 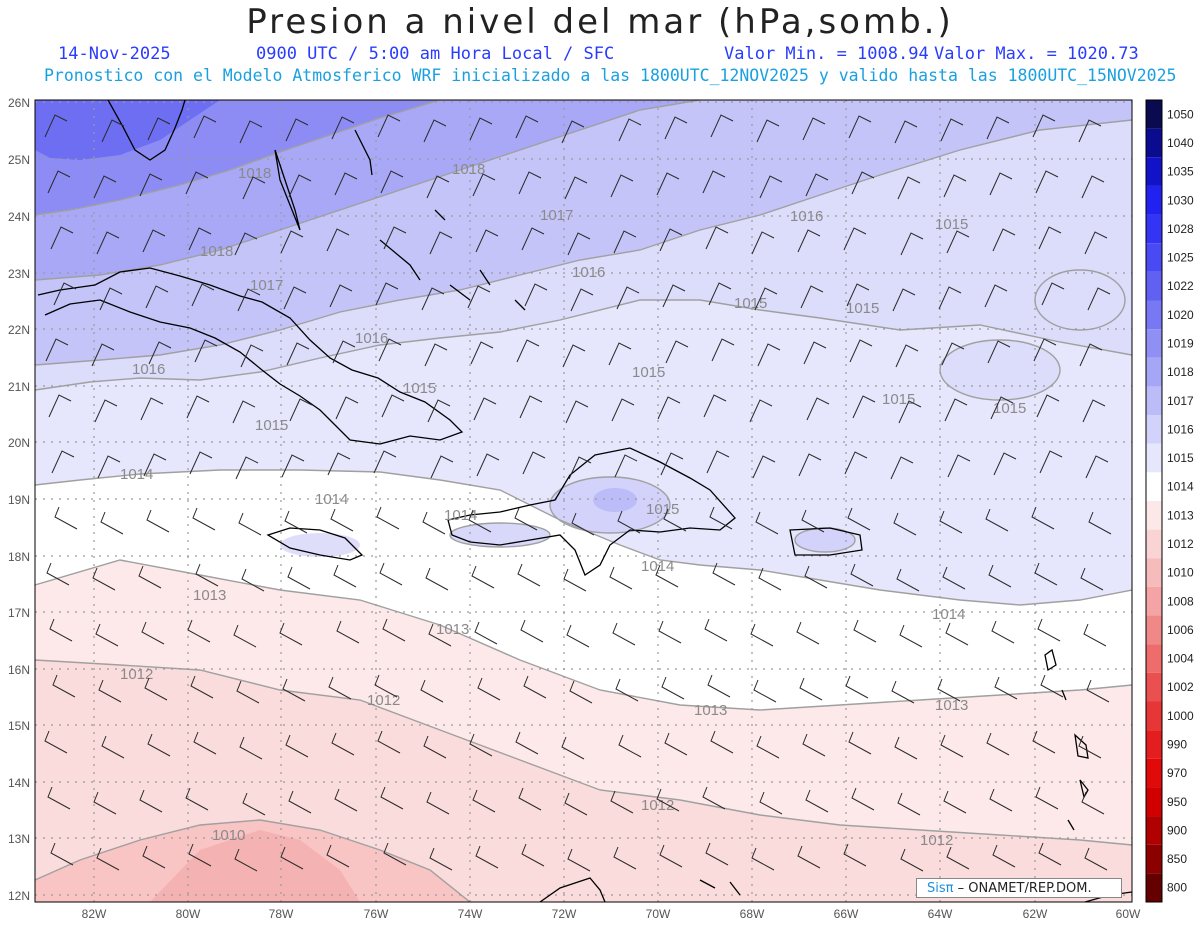 What do you see at coordinates (250, 356) in the screenshot?
I see `cuba-coast` at bounding box center [250, 356].